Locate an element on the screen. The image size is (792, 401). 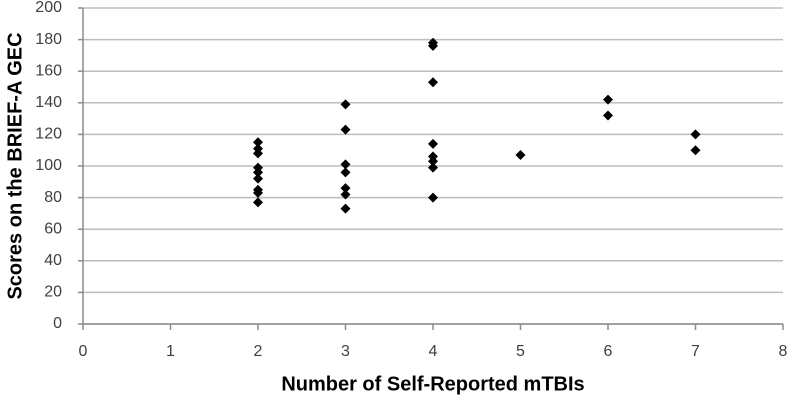
x-axis-title: Number of Self-Reported mTBIs is located at coordinates (432, 384).